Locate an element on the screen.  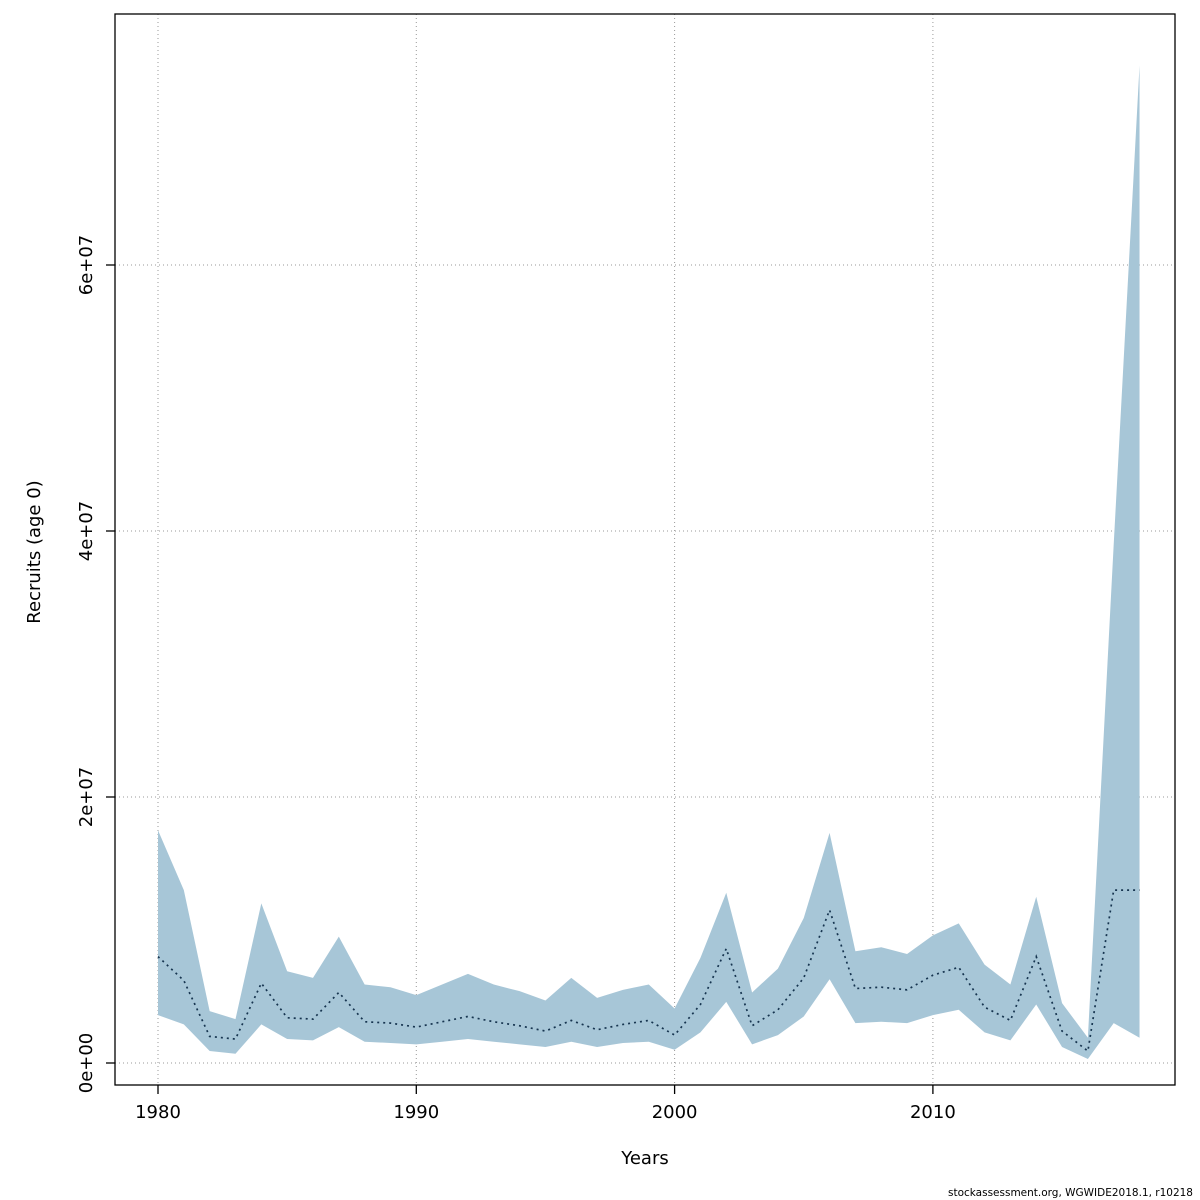
y-tick-label: 6e+07 is located at coordinates (86, 265).